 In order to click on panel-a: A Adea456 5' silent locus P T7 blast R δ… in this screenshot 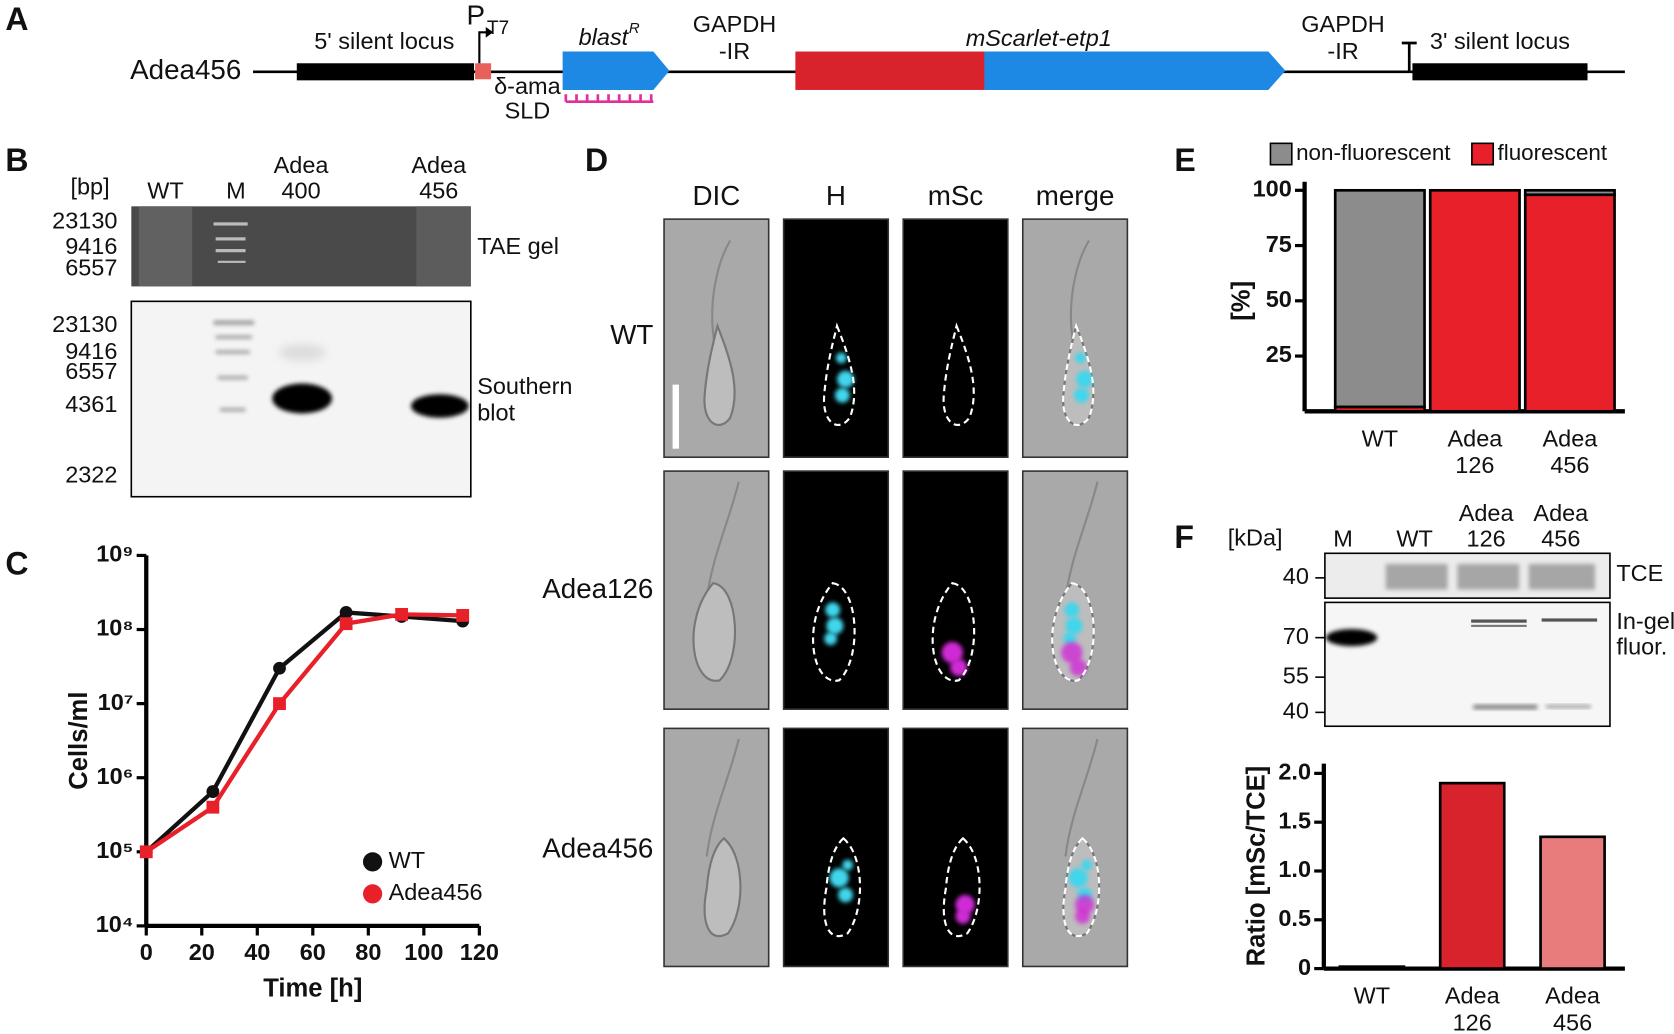, I will do `click(815, 62)`.